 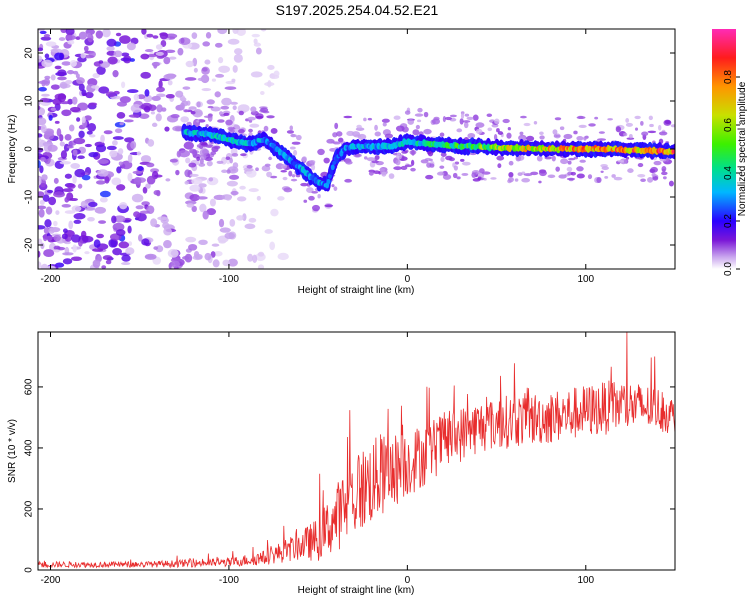 I want to click on y-tick-label: 0, so click(x=29, y=570).